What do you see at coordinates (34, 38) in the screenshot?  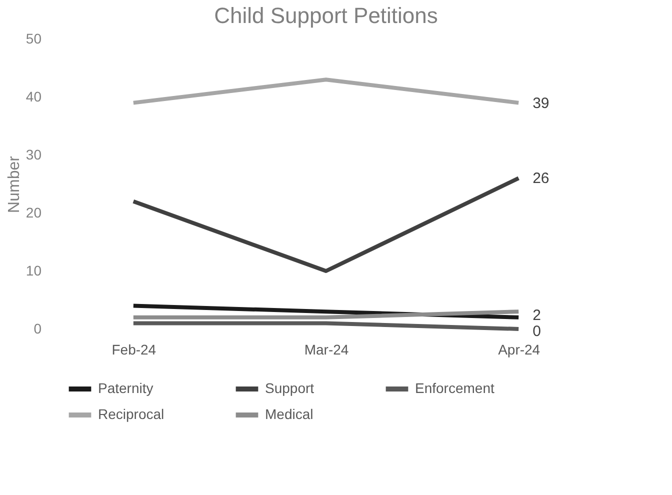 I see `y-tick-label: 50` at bounding box center [34, 38].